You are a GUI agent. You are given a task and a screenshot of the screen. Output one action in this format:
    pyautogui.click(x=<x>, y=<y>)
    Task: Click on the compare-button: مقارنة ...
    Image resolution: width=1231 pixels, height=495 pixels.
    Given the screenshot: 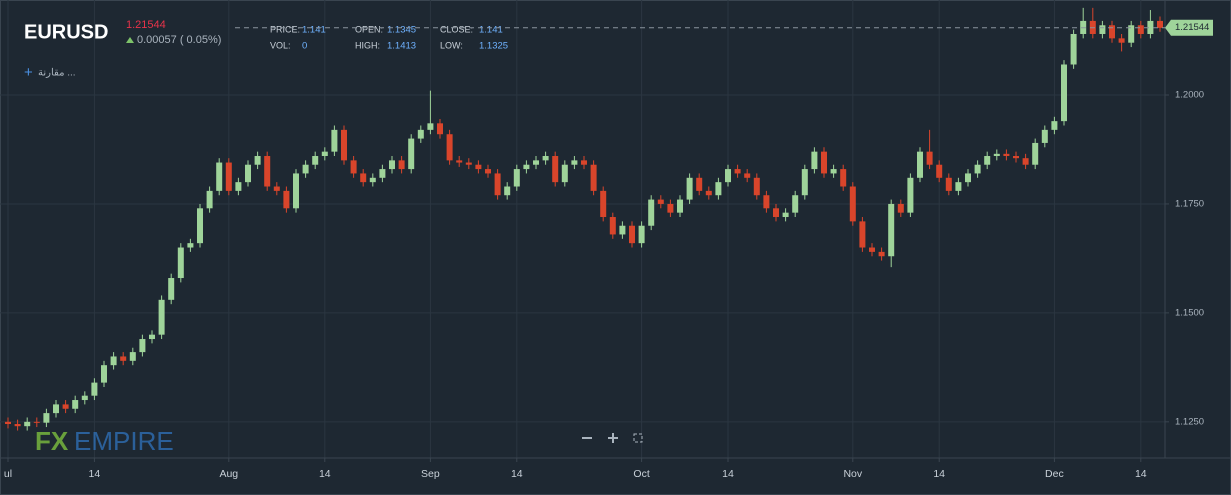 What is the action you would take?
    pyautogui.click(x=57, y=73)
    